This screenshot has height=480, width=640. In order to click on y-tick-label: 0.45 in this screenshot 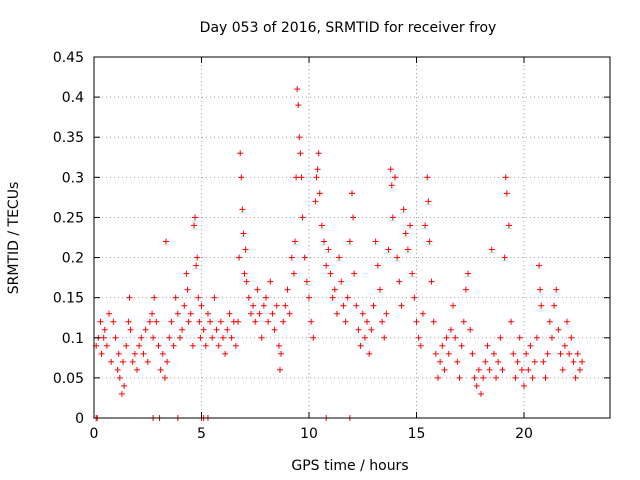, I will do `click(68, 58)`.